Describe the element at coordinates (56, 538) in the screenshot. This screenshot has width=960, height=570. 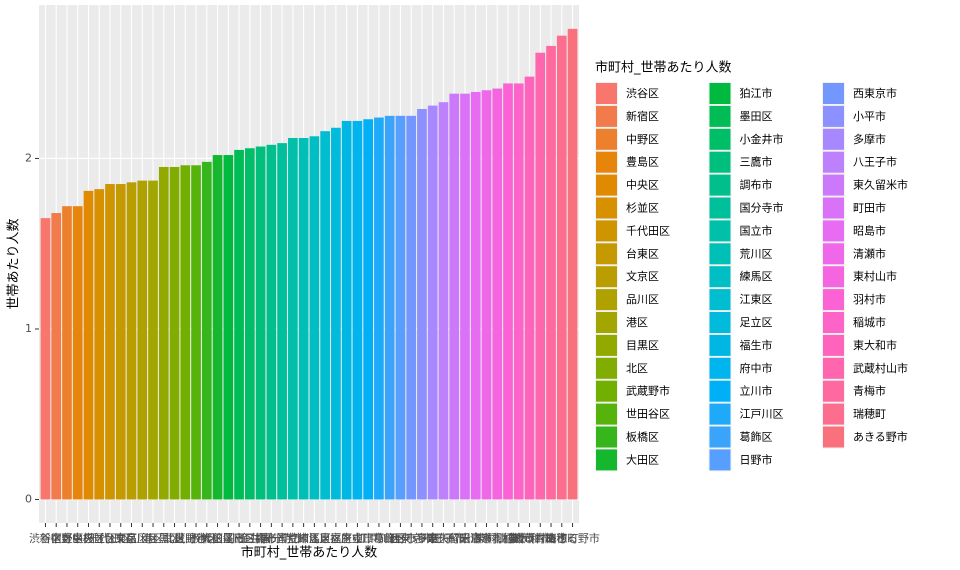
I see `x-tick-label: 新宿区` at that location.